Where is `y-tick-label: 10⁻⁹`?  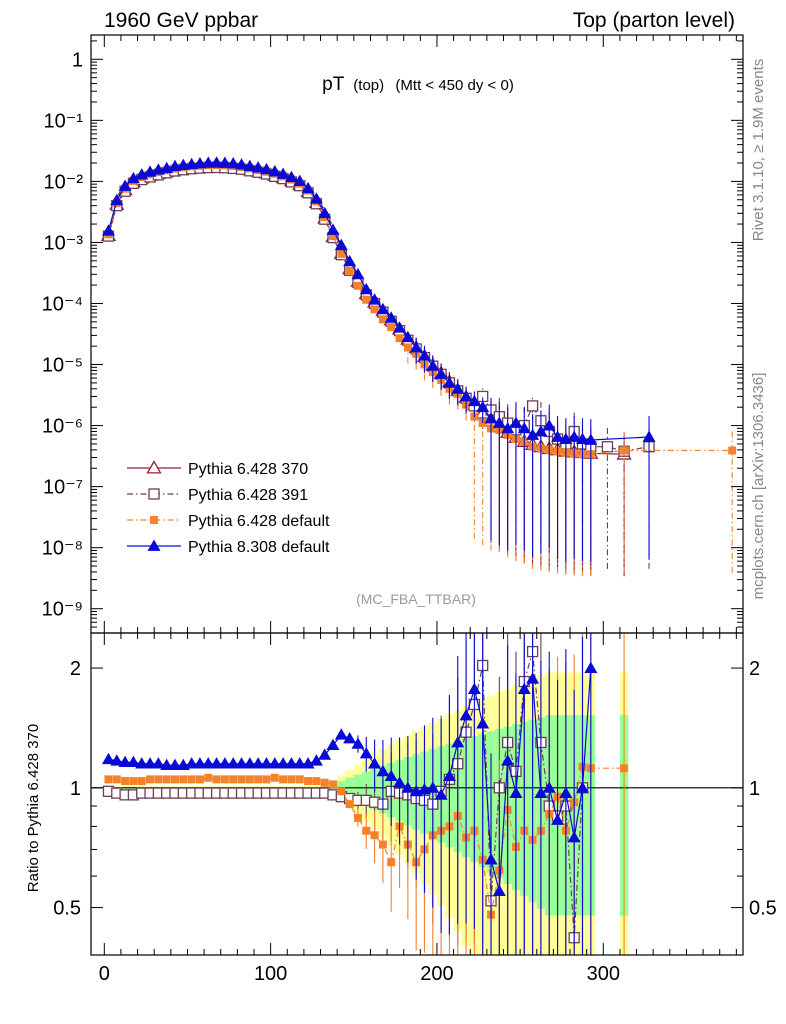 y-tick-label: 10⁻⁹ is located at coordinates (62, 610).